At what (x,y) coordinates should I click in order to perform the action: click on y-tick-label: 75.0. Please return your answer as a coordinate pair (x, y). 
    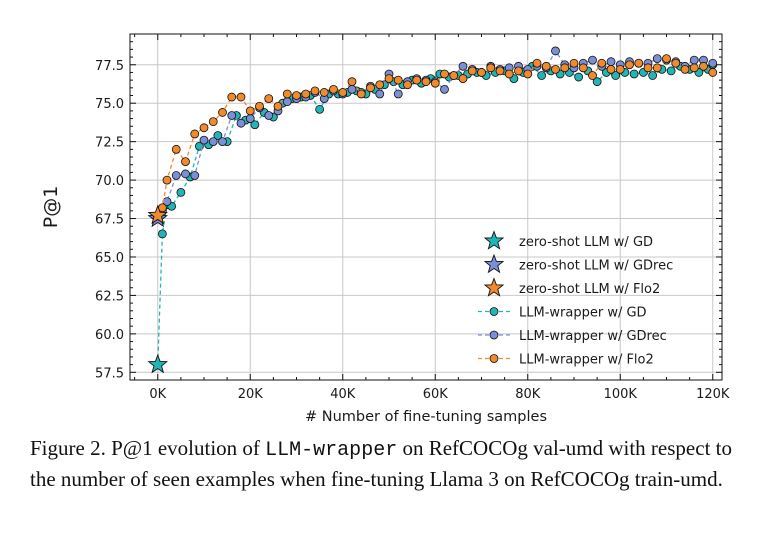
    Looking at the image, I should click on (109, 104).